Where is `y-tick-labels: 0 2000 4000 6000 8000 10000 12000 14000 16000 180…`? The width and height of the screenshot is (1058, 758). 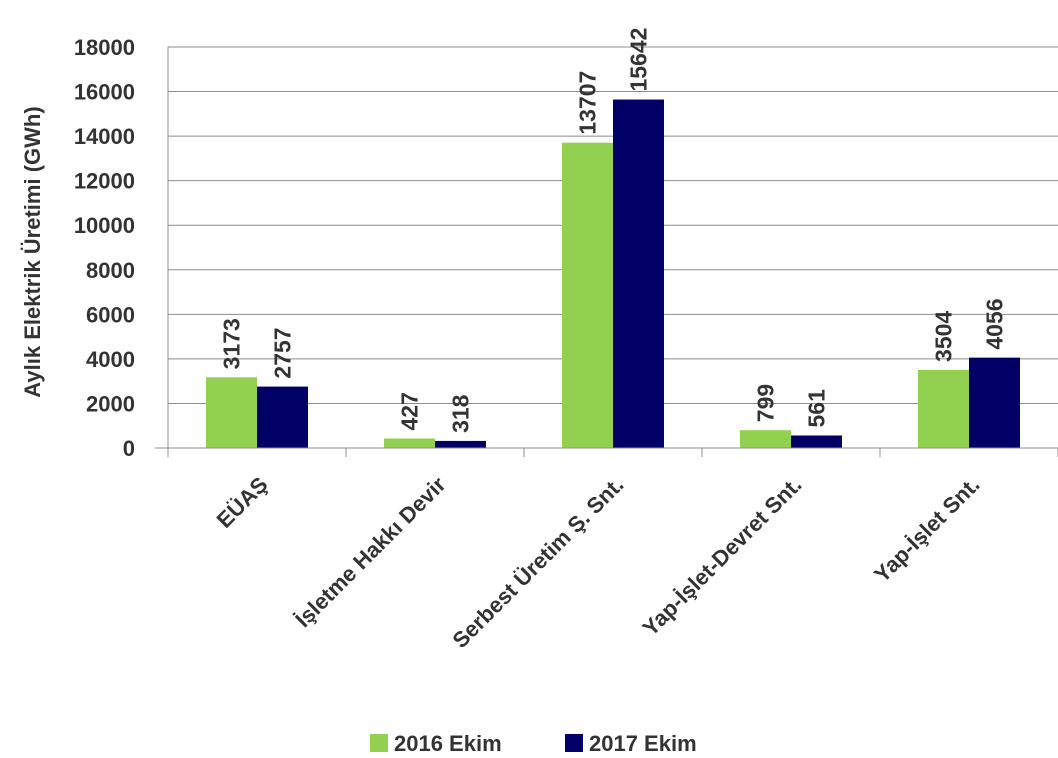 y-tick-labels: 0 2000 4000 6000 8000 10000 12000 14000 16000 180… is located at coordinates (104, 248).